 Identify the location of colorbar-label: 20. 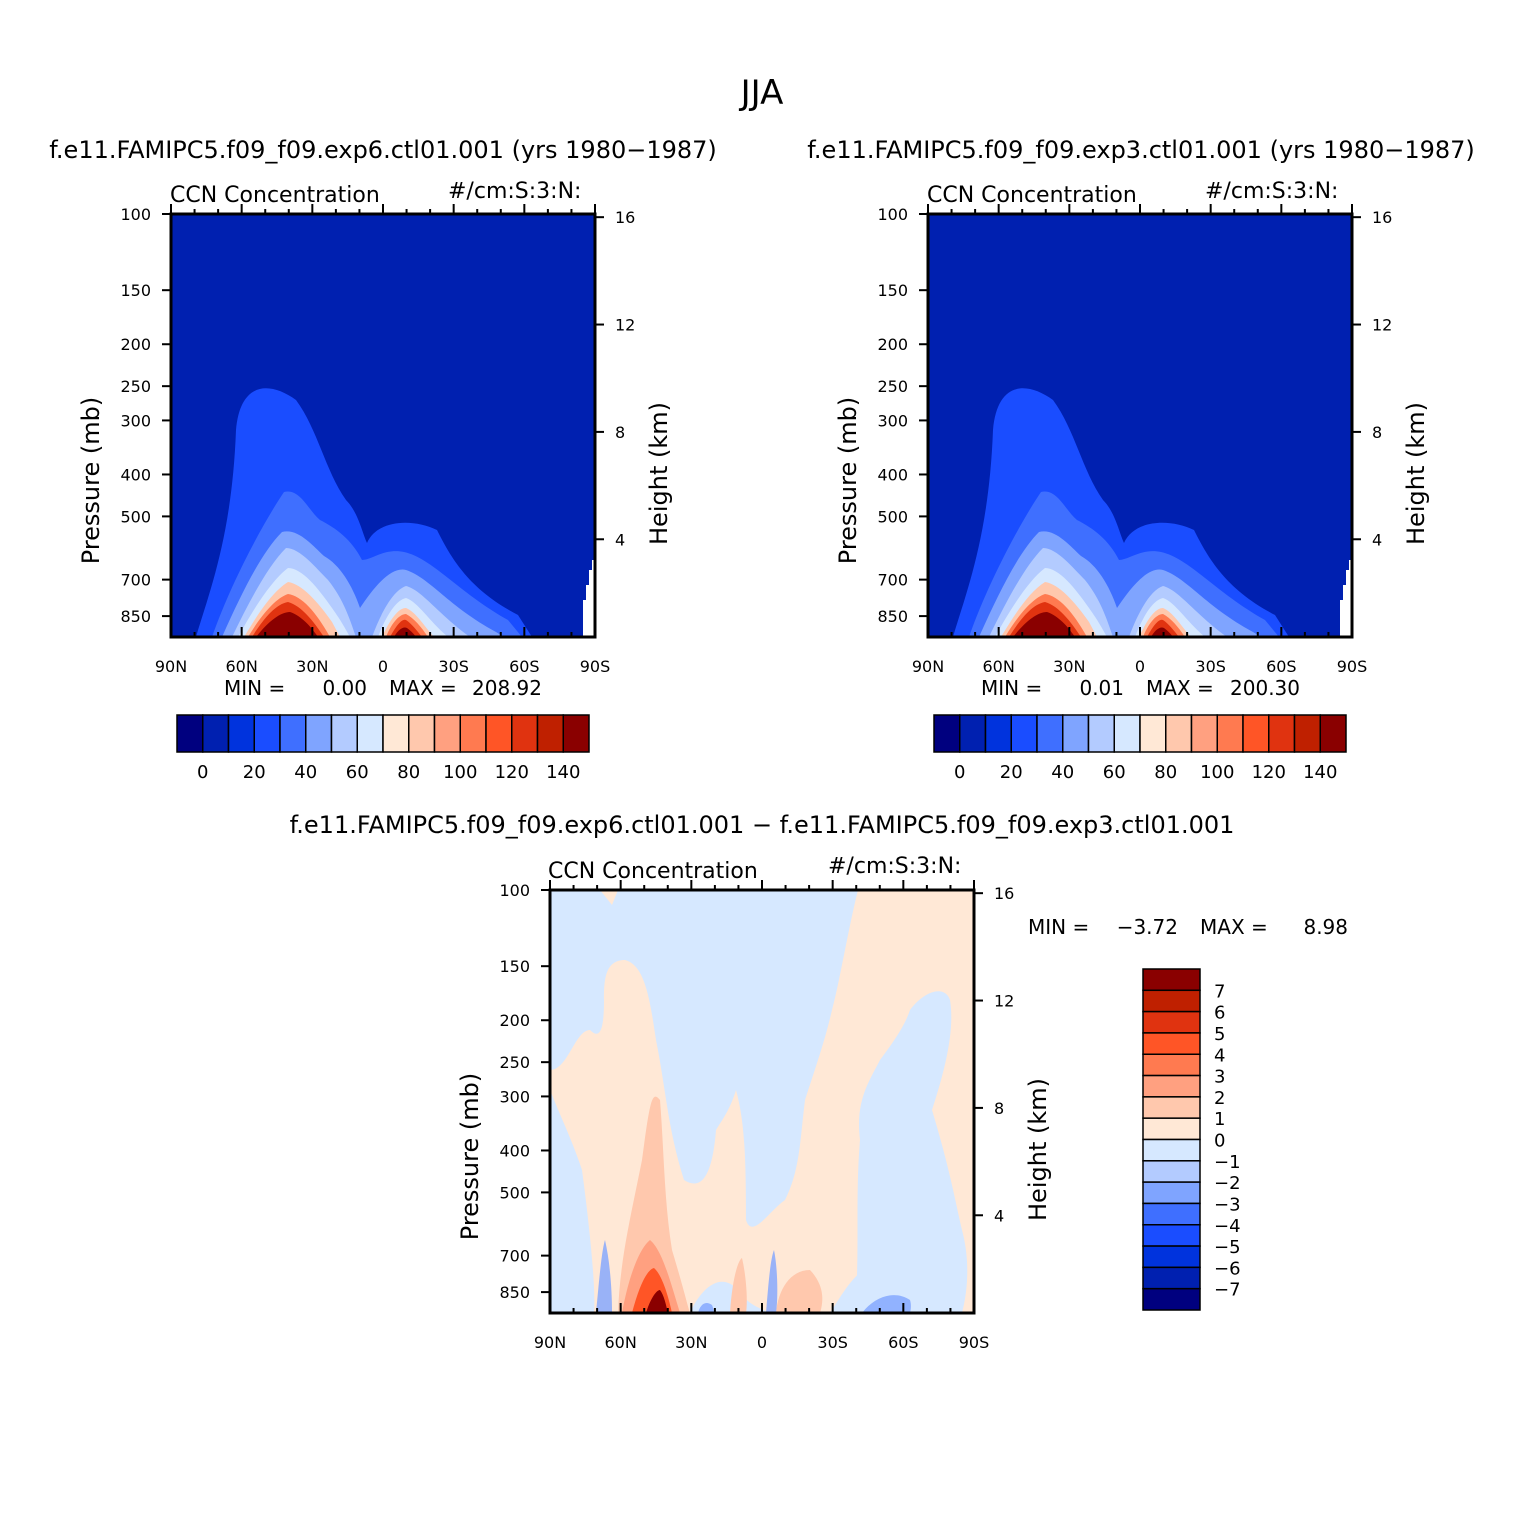
(254, 772).